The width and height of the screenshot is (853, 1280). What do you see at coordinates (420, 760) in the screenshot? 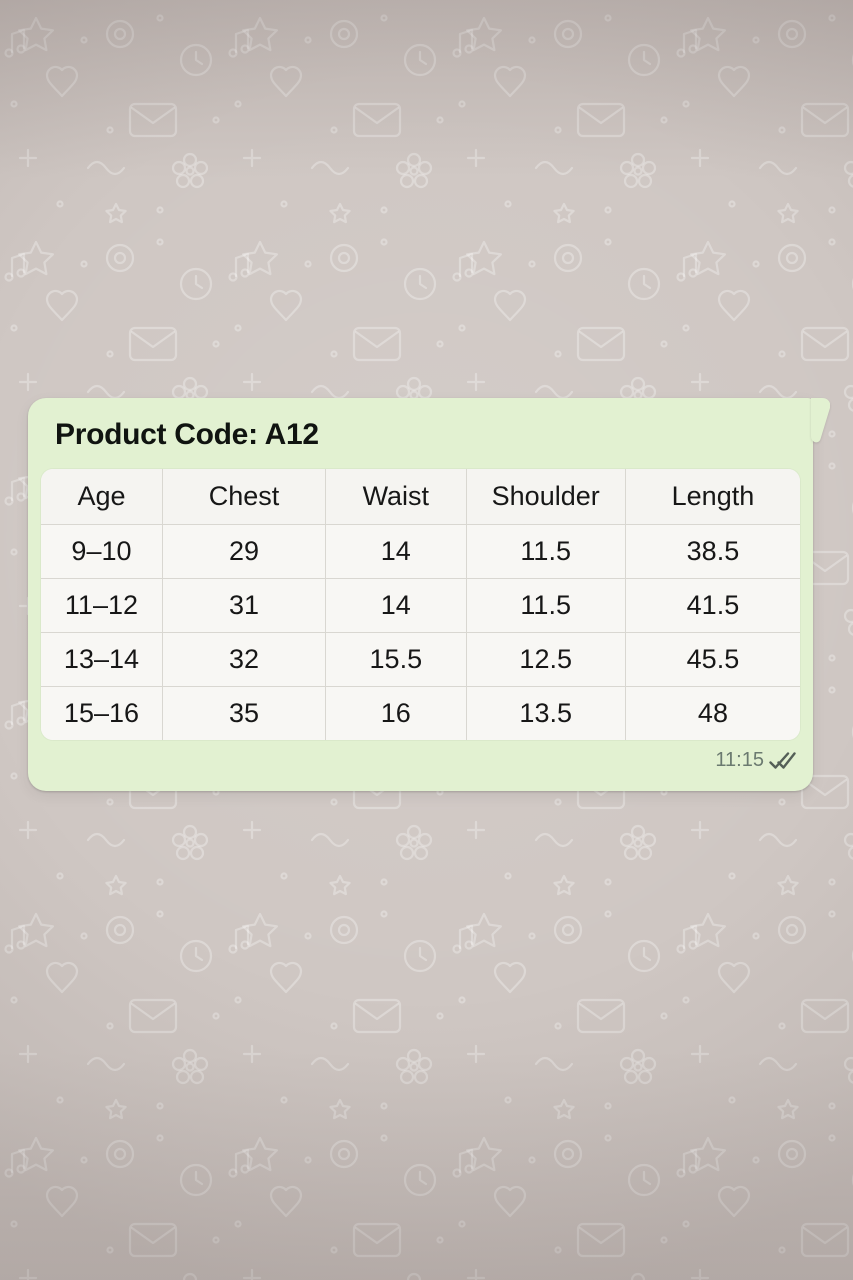
I see `message-meta: 11:15` at bounding box center [420, 760].